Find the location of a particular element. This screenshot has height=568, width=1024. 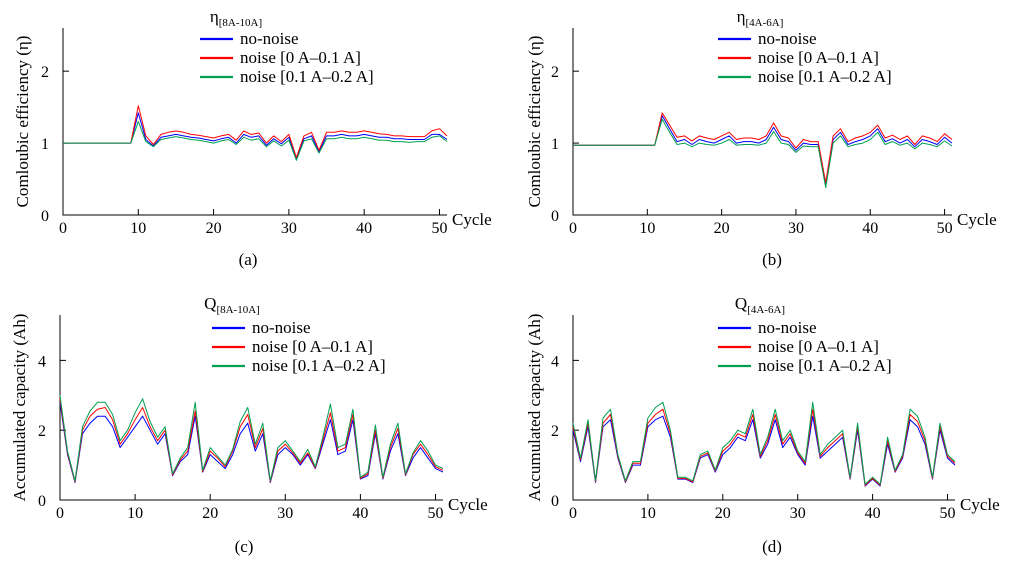

chart-title: Q[8A-10A] is located at coordinates (232, 305).